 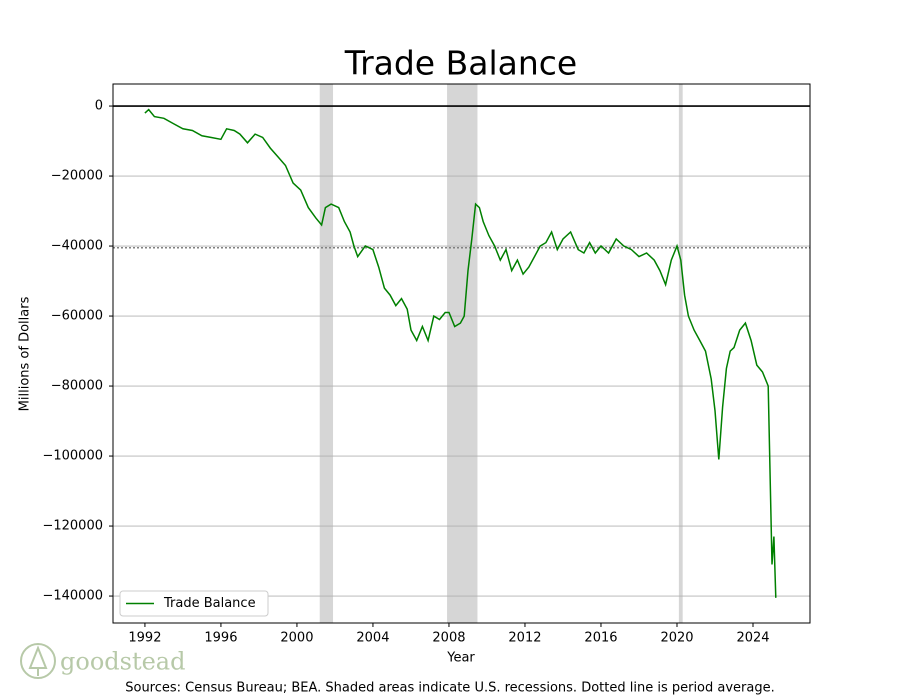 What do you see at coordinates (209, 603) in the screenshot?
I see `legend-label: Trade Balance` at bounding box center [209, 603].